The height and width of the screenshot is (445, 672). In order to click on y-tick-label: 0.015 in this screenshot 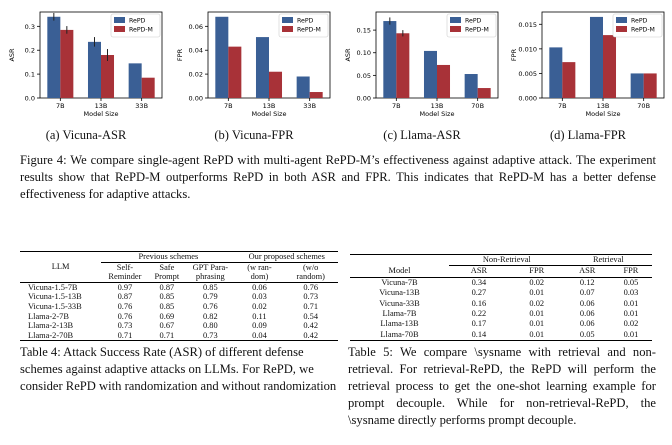, I will do `click(527, 25)`.